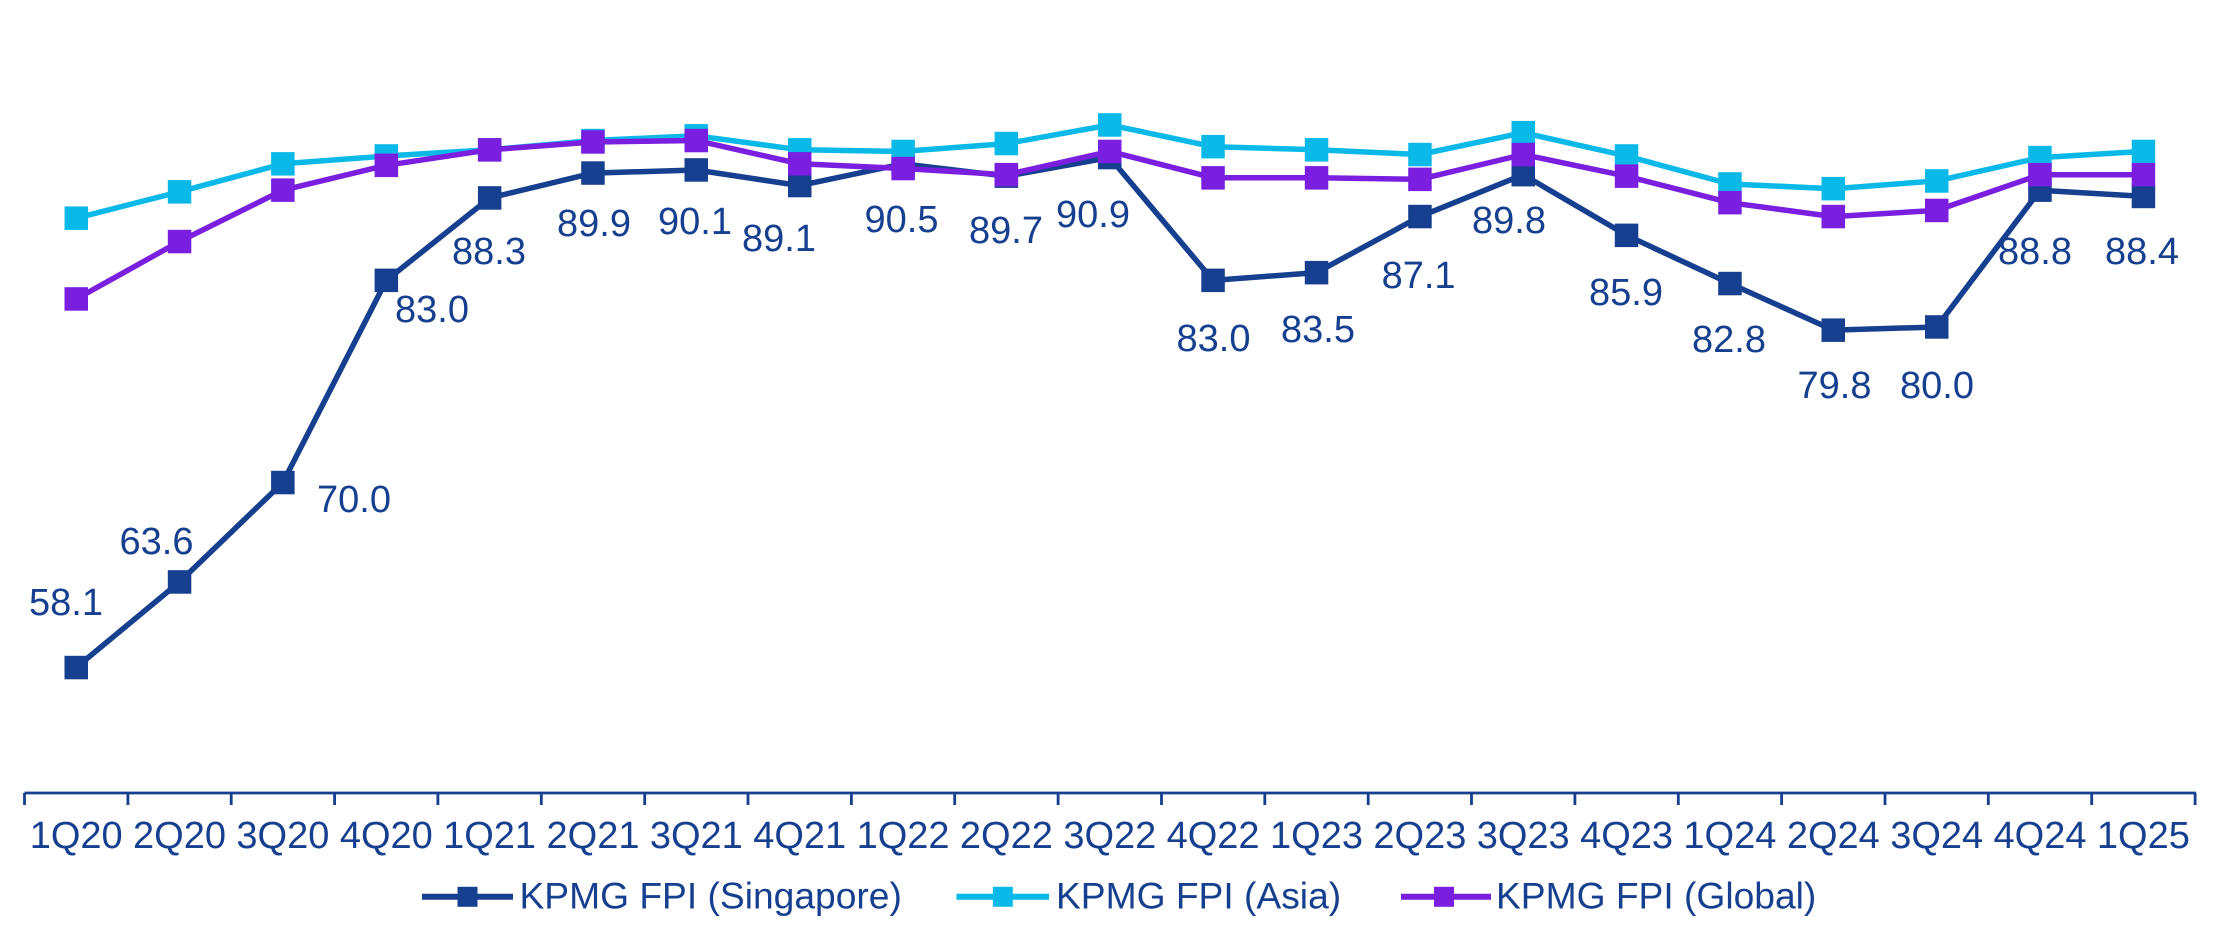 Image resolution: width=2221 pixels, height=940 pixels. I want to click on svg-text: 4Q22, so click(1213, 836).